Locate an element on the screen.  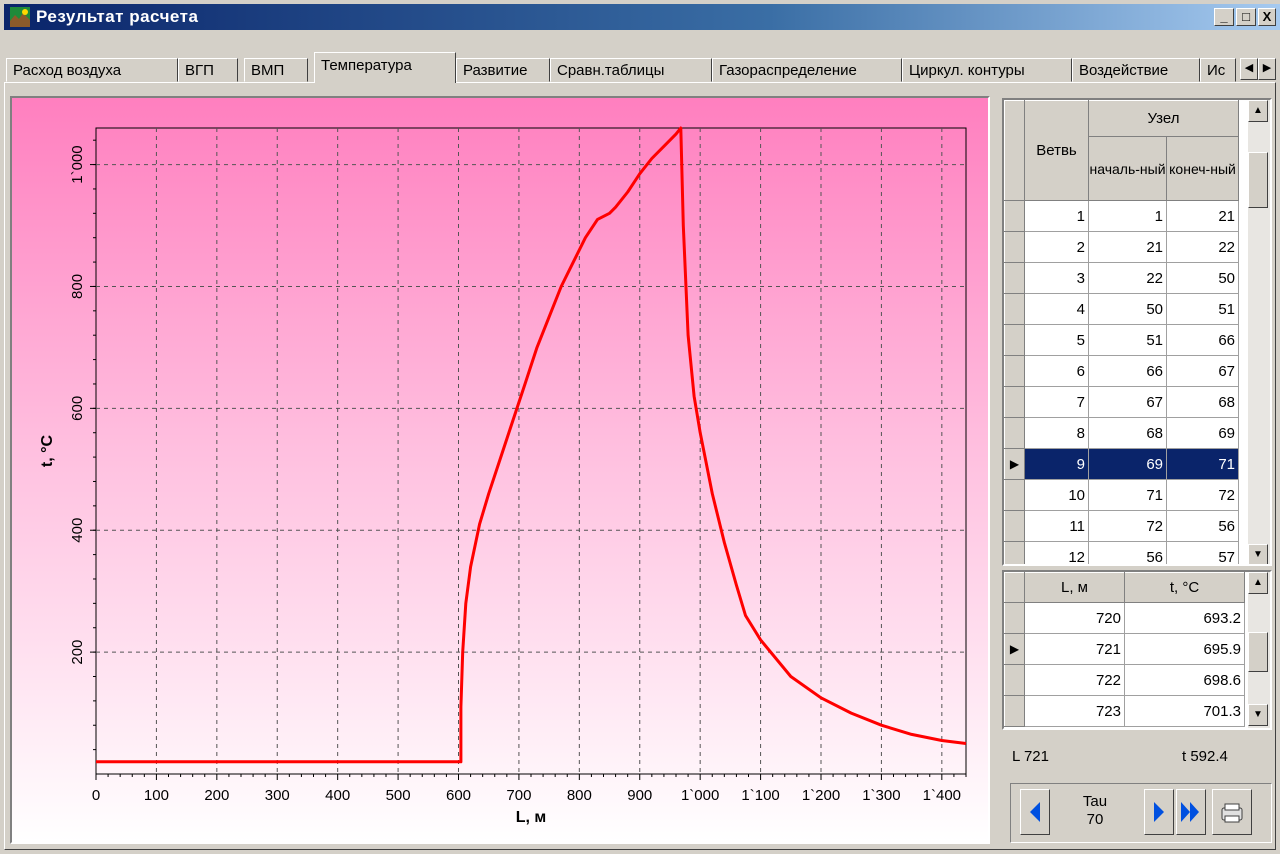
tab-impact: Воздействие is located at coordinates (1136, 70).